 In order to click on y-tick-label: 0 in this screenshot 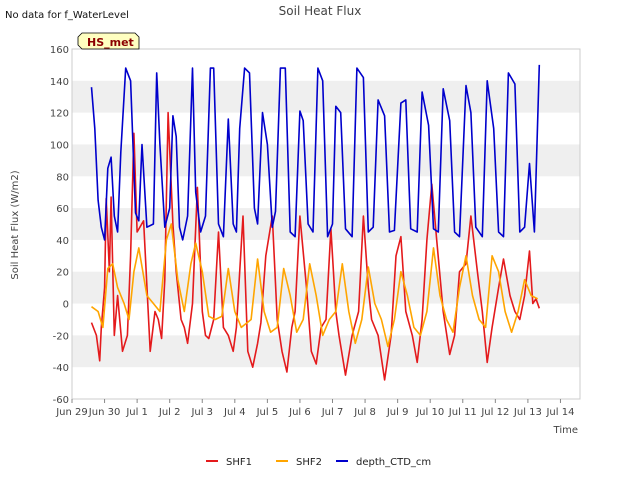, I will do `click(66, 305)`.